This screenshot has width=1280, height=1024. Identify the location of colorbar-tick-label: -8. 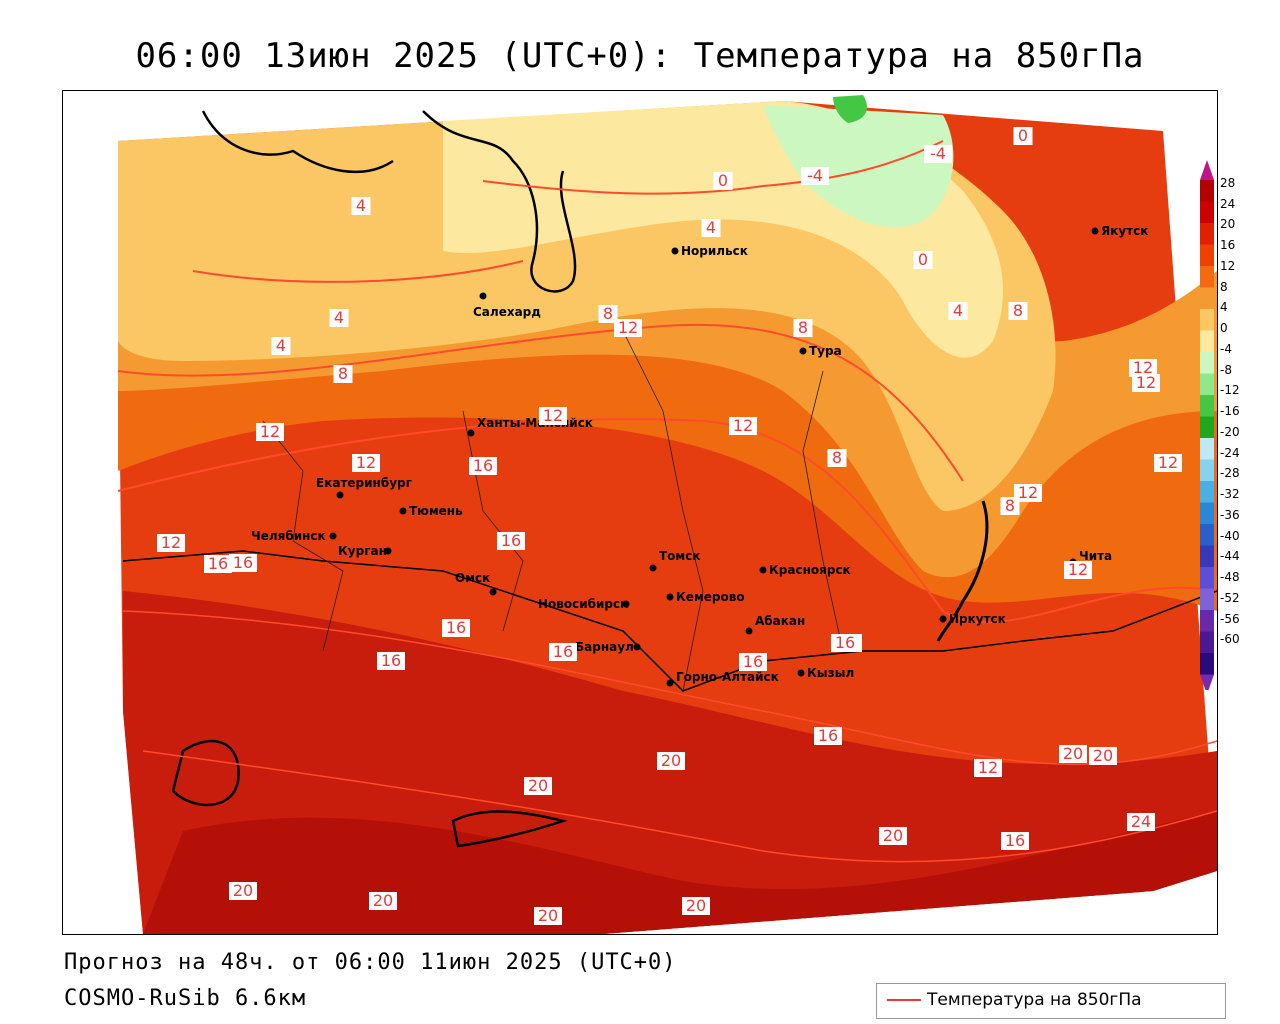
(1226, 369).